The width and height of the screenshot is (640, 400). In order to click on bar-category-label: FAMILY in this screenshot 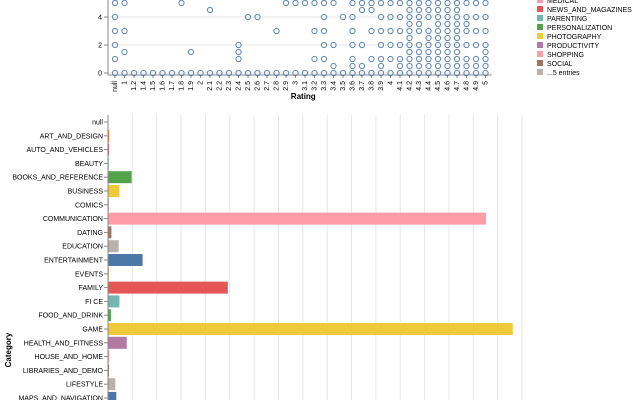, I will do `click(91, 288)`.